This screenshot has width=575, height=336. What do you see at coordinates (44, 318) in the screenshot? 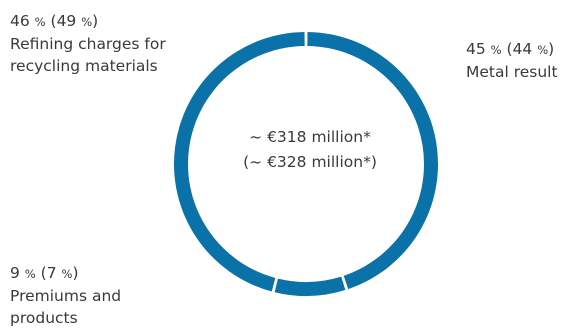
I see `slice-name-line: products` at bounding box center [44, 318].